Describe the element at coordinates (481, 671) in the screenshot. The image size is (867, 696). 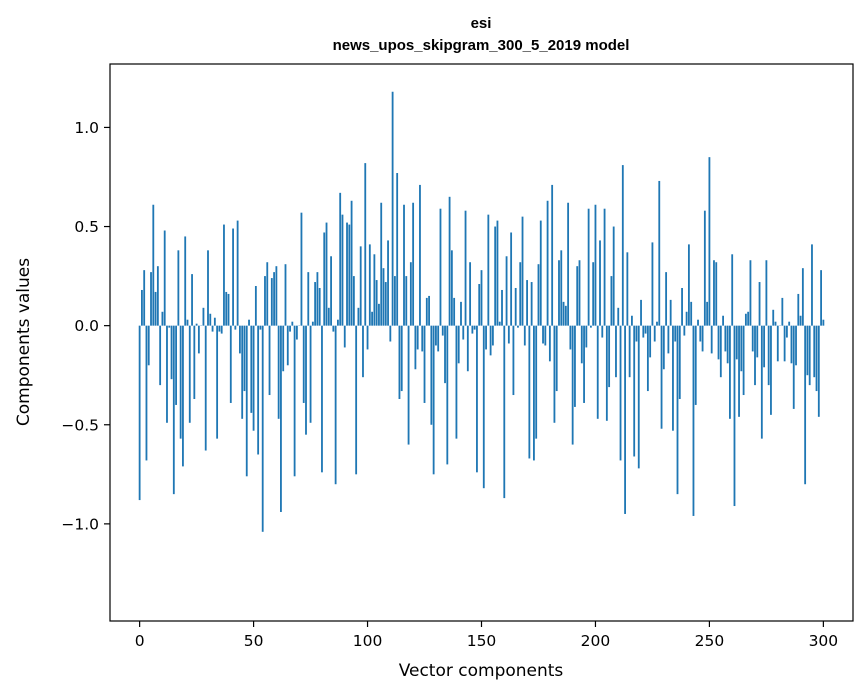
I see `x-axis-label: Vector components` at that location.